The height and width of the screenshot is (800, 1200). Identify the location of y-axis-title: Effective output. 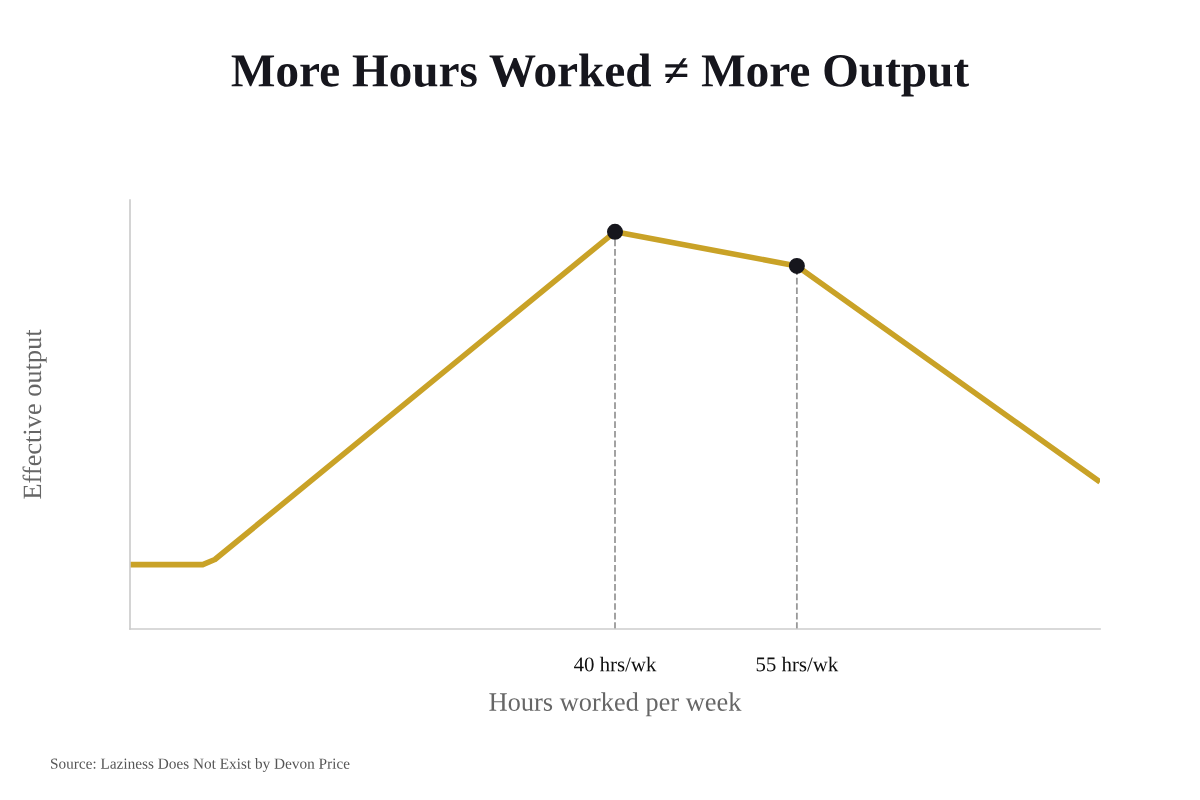
(34, 414).